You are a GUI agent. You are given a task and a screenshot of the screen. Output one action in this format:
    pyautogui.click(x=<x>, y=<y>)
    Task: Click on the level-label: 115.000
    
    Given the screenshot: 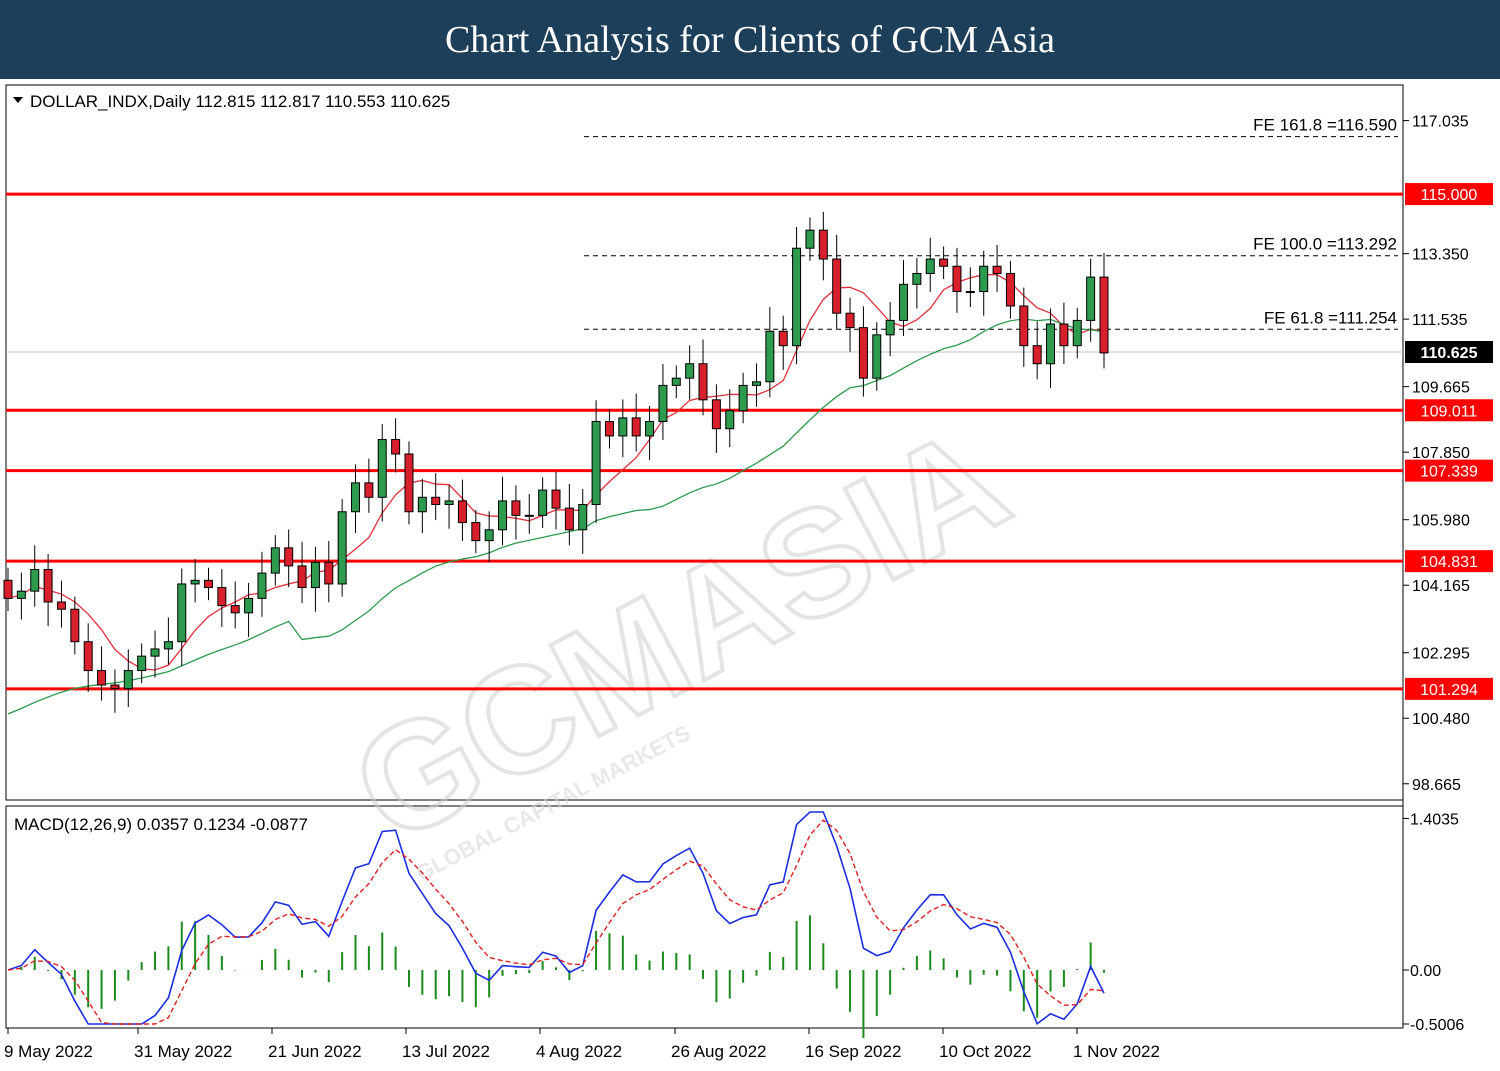 What is the action you would take?
    pyautogui.click(x=1449, y=195)
    